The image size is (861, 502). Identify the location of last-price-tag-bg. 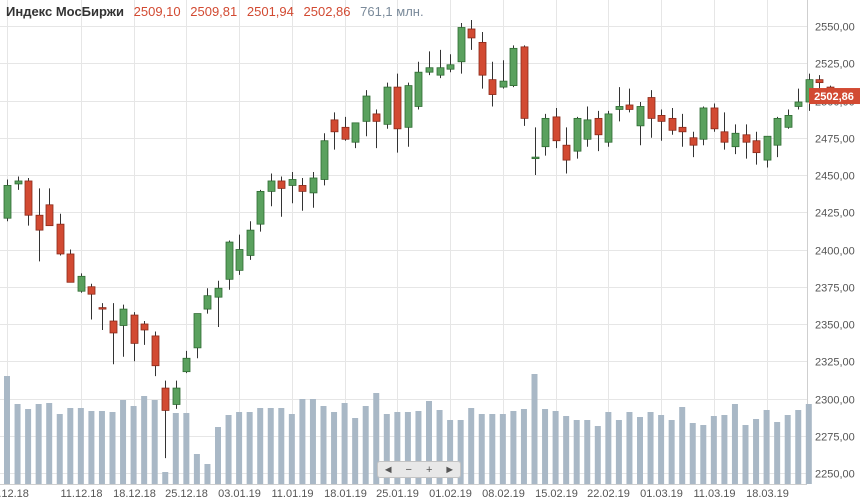
(834, 96).